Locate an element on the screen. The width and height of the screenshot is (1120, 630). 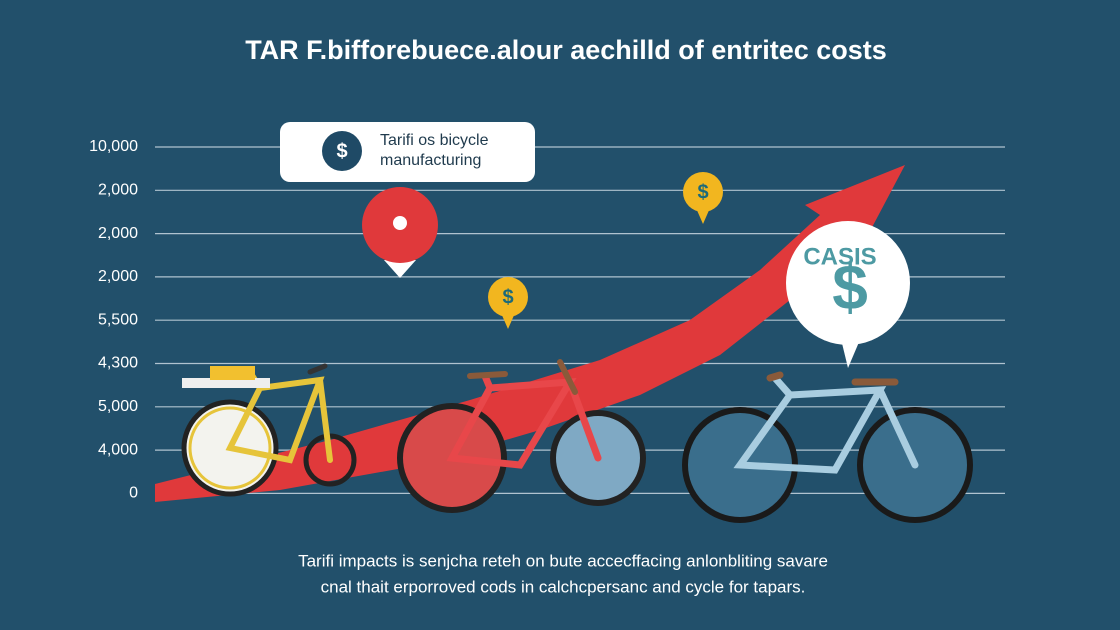
axis-label: 0 is located at coordinates (133, 493).